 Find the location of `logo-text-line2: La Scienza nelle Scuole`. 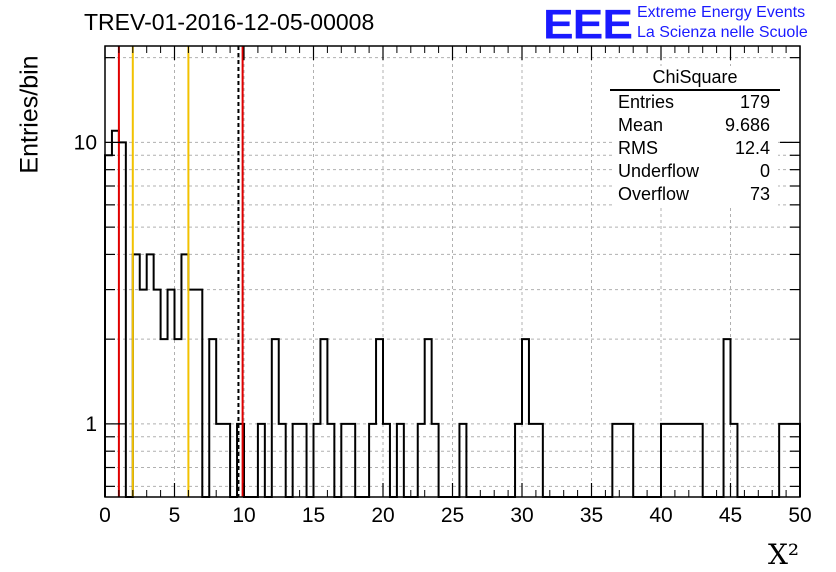

logo-text-line2: La Scienza nelle Scuole is located at coordinates (722, 32).